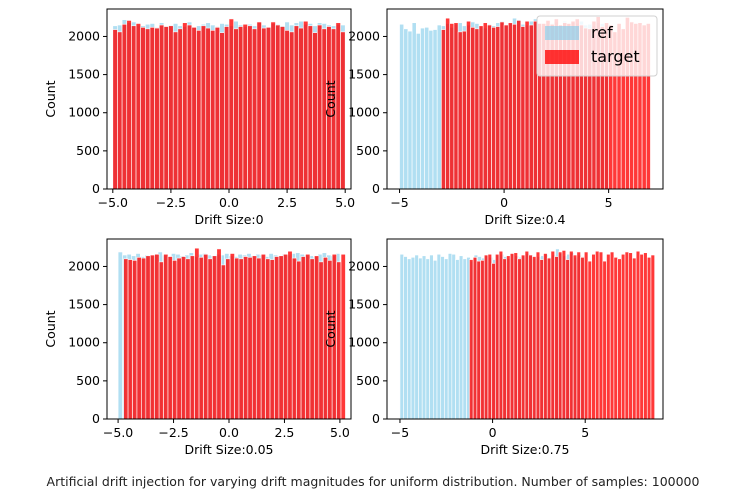  What do you see at coordinates (88, 380) in the screenshot?
I see `chart-3-ytick-label: 500` at bounding box center [88, 380].